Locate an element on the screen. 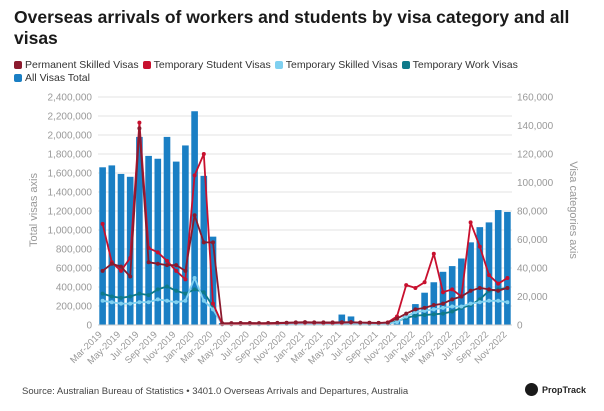  legend-item-temporary-skilled: Temporary Skilled Visas is located at coordinates (336, 64).